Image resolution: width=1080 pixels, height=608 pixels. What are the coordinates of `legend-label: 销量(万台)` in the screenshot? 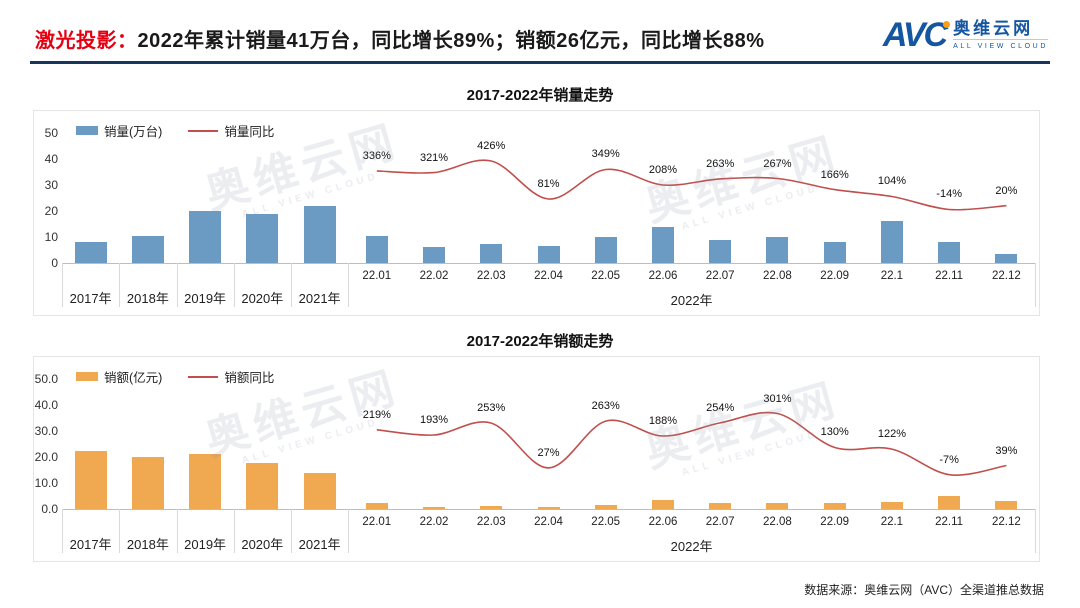 It's located at (133, 132).